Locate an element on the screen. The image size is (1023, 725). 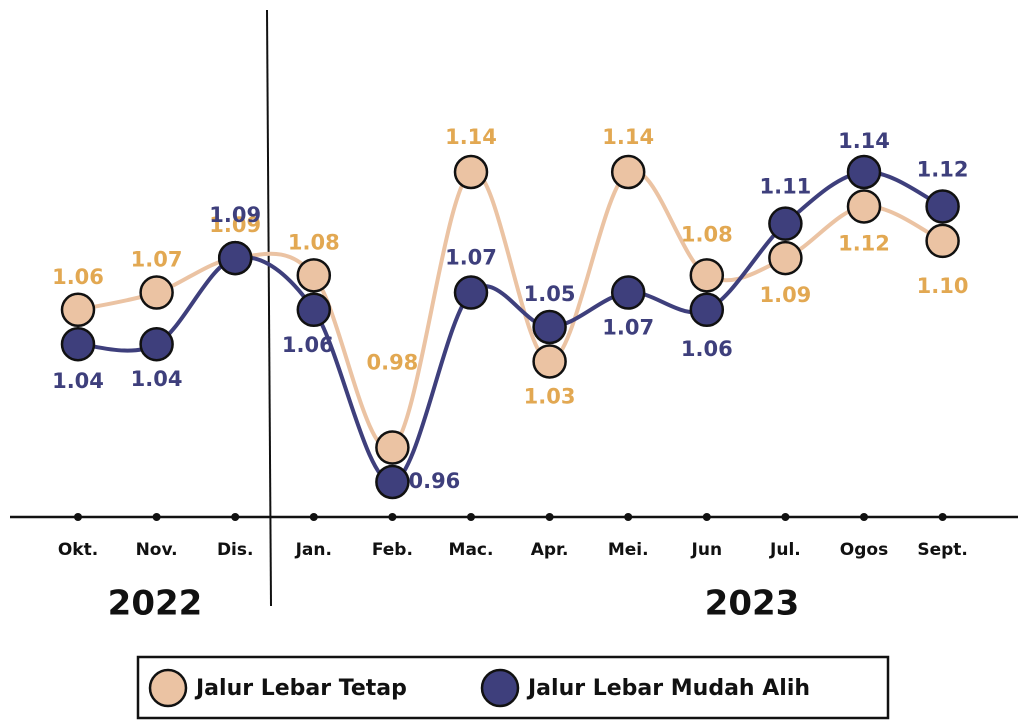
x-tick-label: Jun is located at coordinates (707, 550).